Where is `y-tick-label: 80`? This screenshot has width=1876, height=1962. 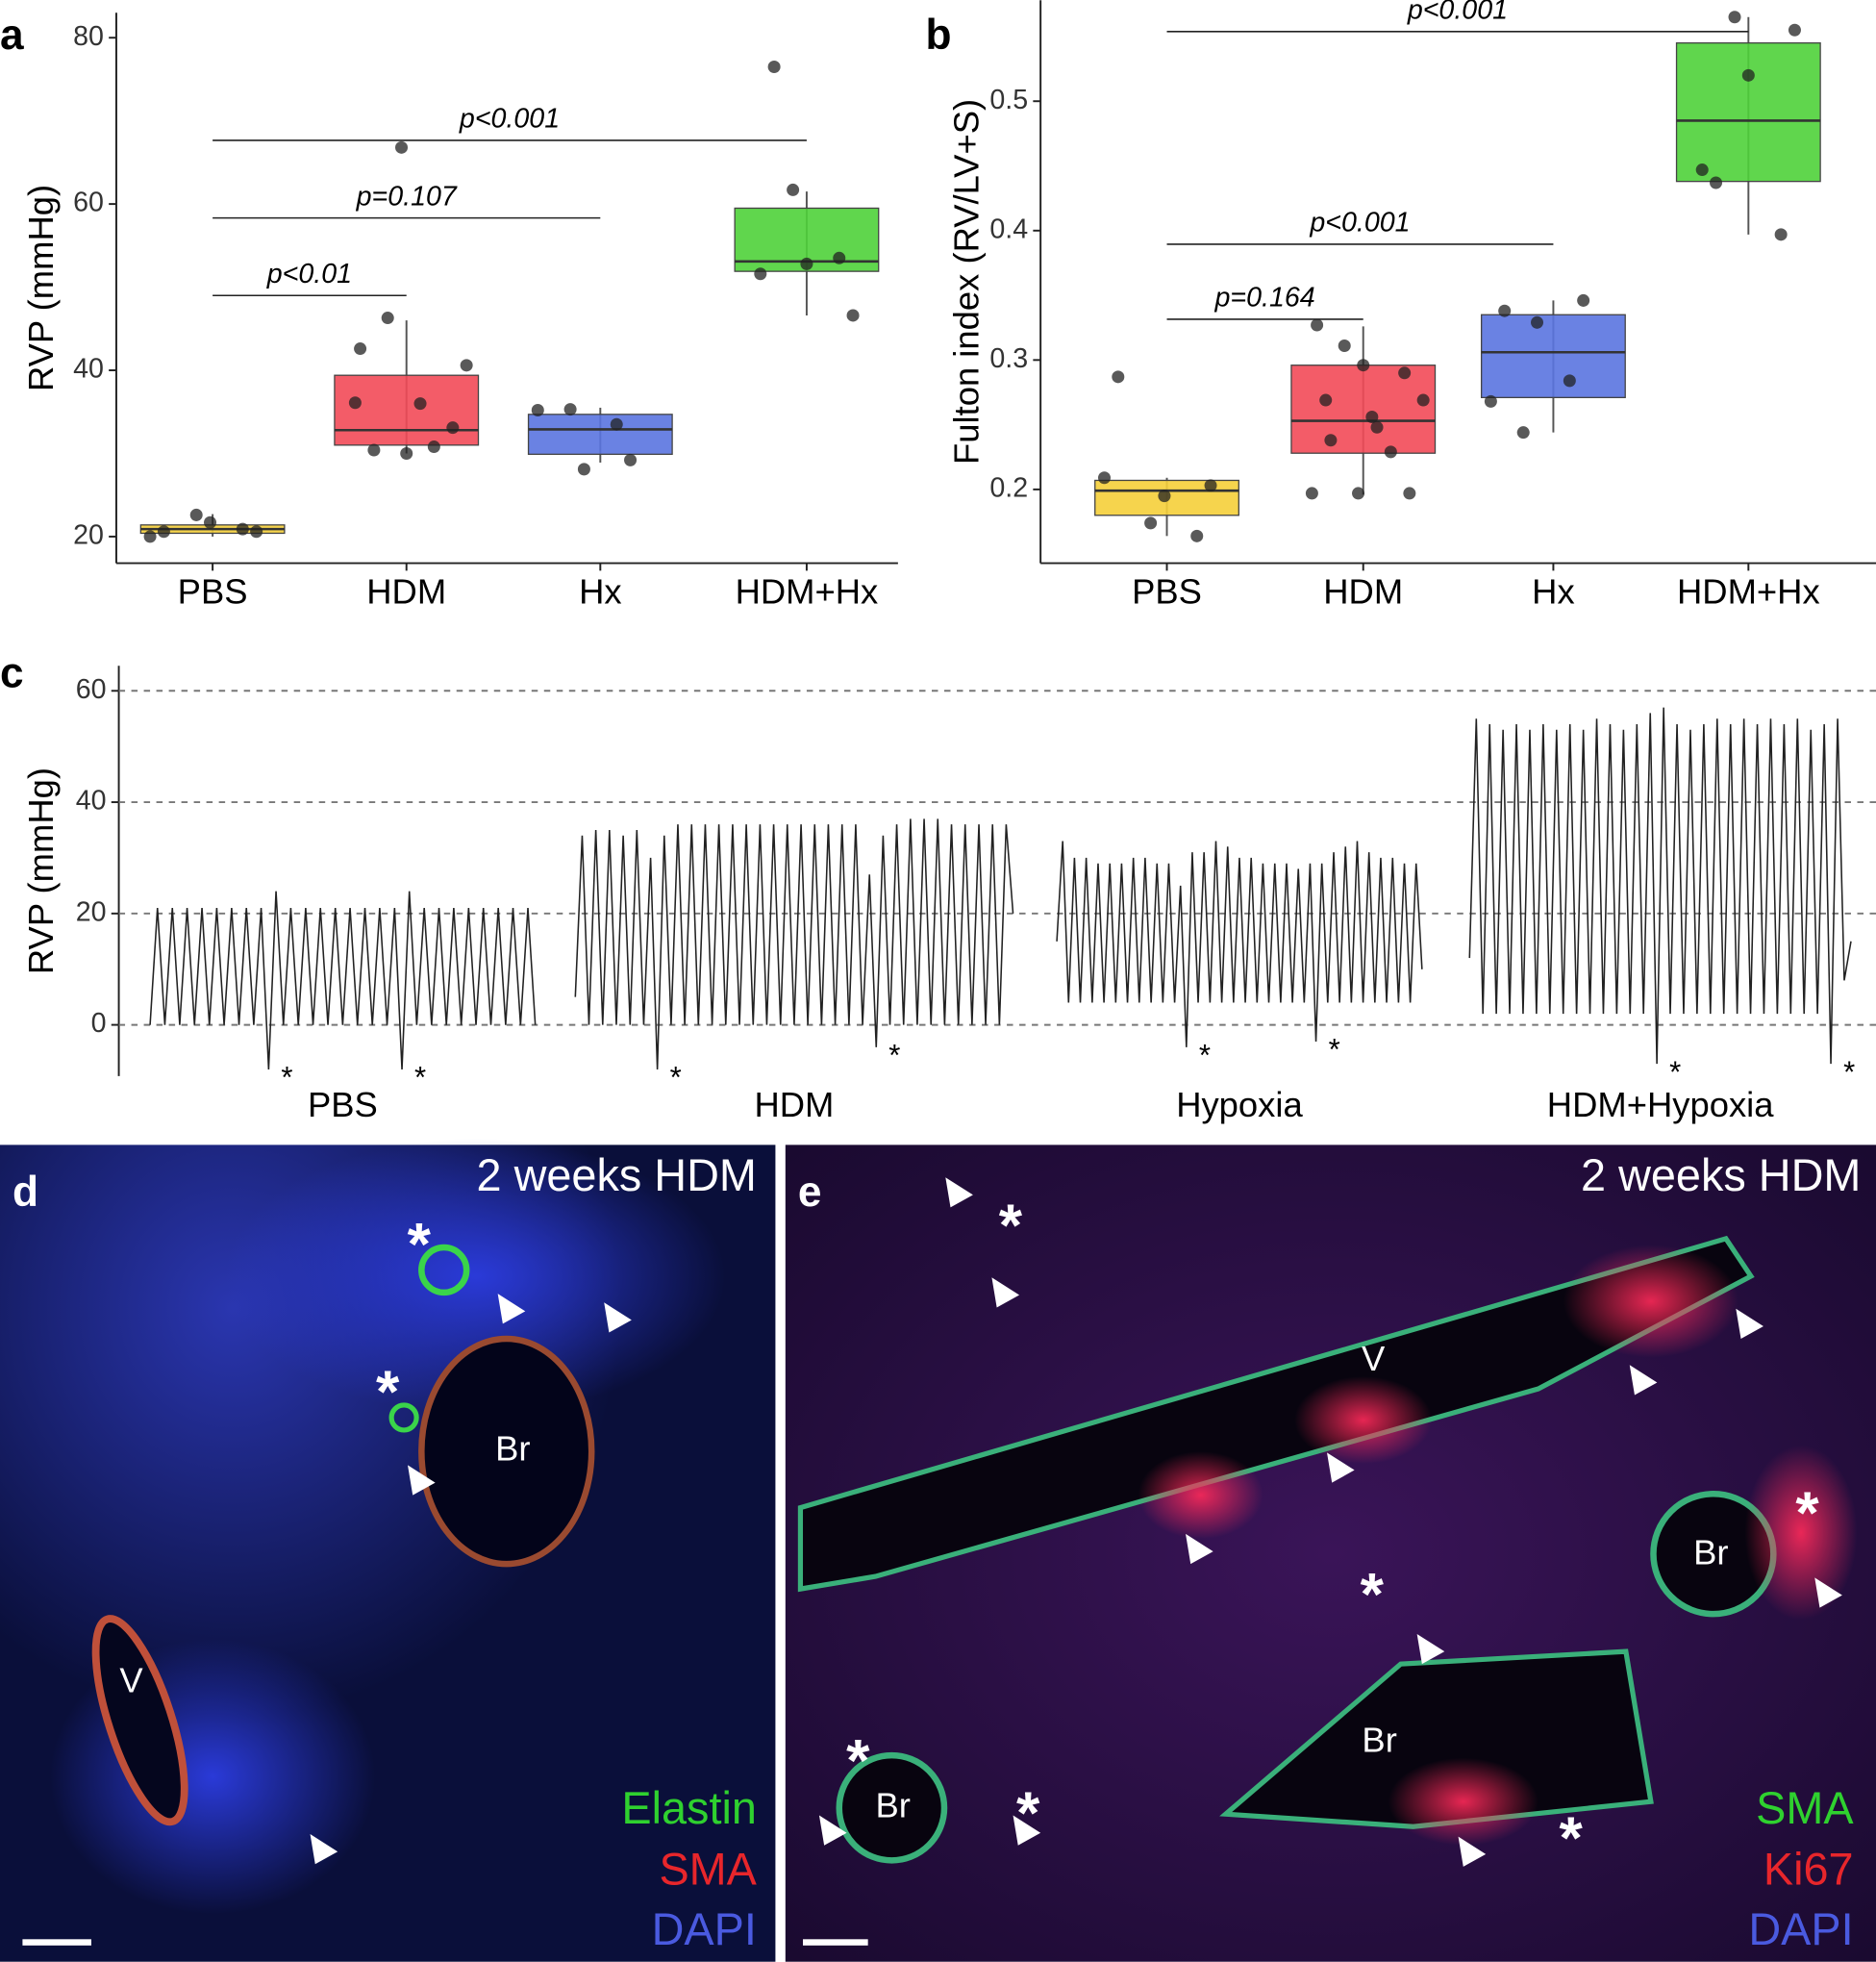 y-tick-label: 80 is located at coordinates (88, 36).